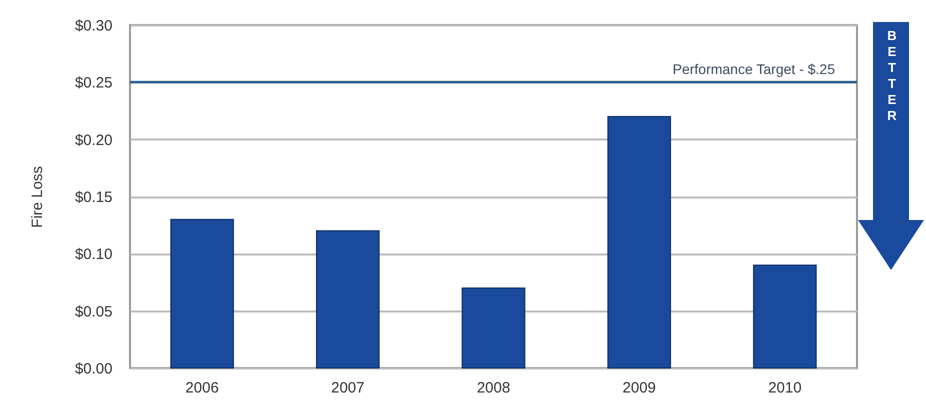  Describe the element at coordinates (785, 388) in the screenshot. I see `x-tick-label: 2010` at that location.